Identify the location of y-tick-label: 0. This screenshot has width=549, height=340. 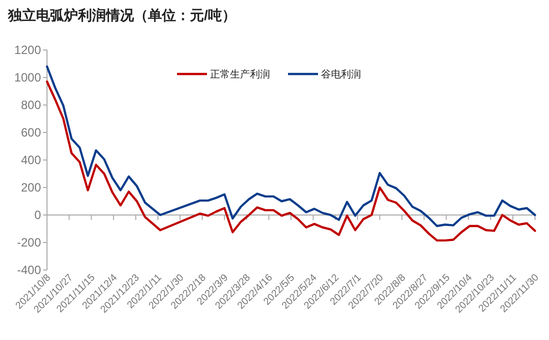
(38, 215).